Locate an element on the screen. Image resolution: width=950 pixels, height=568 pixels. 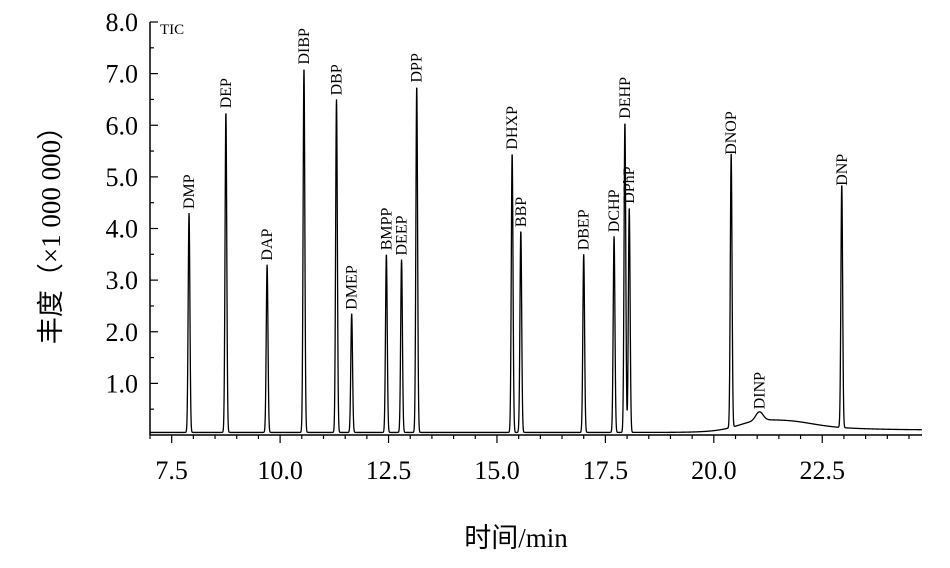
y-tick-label: 6.0 is located at coordinates (122, 125).